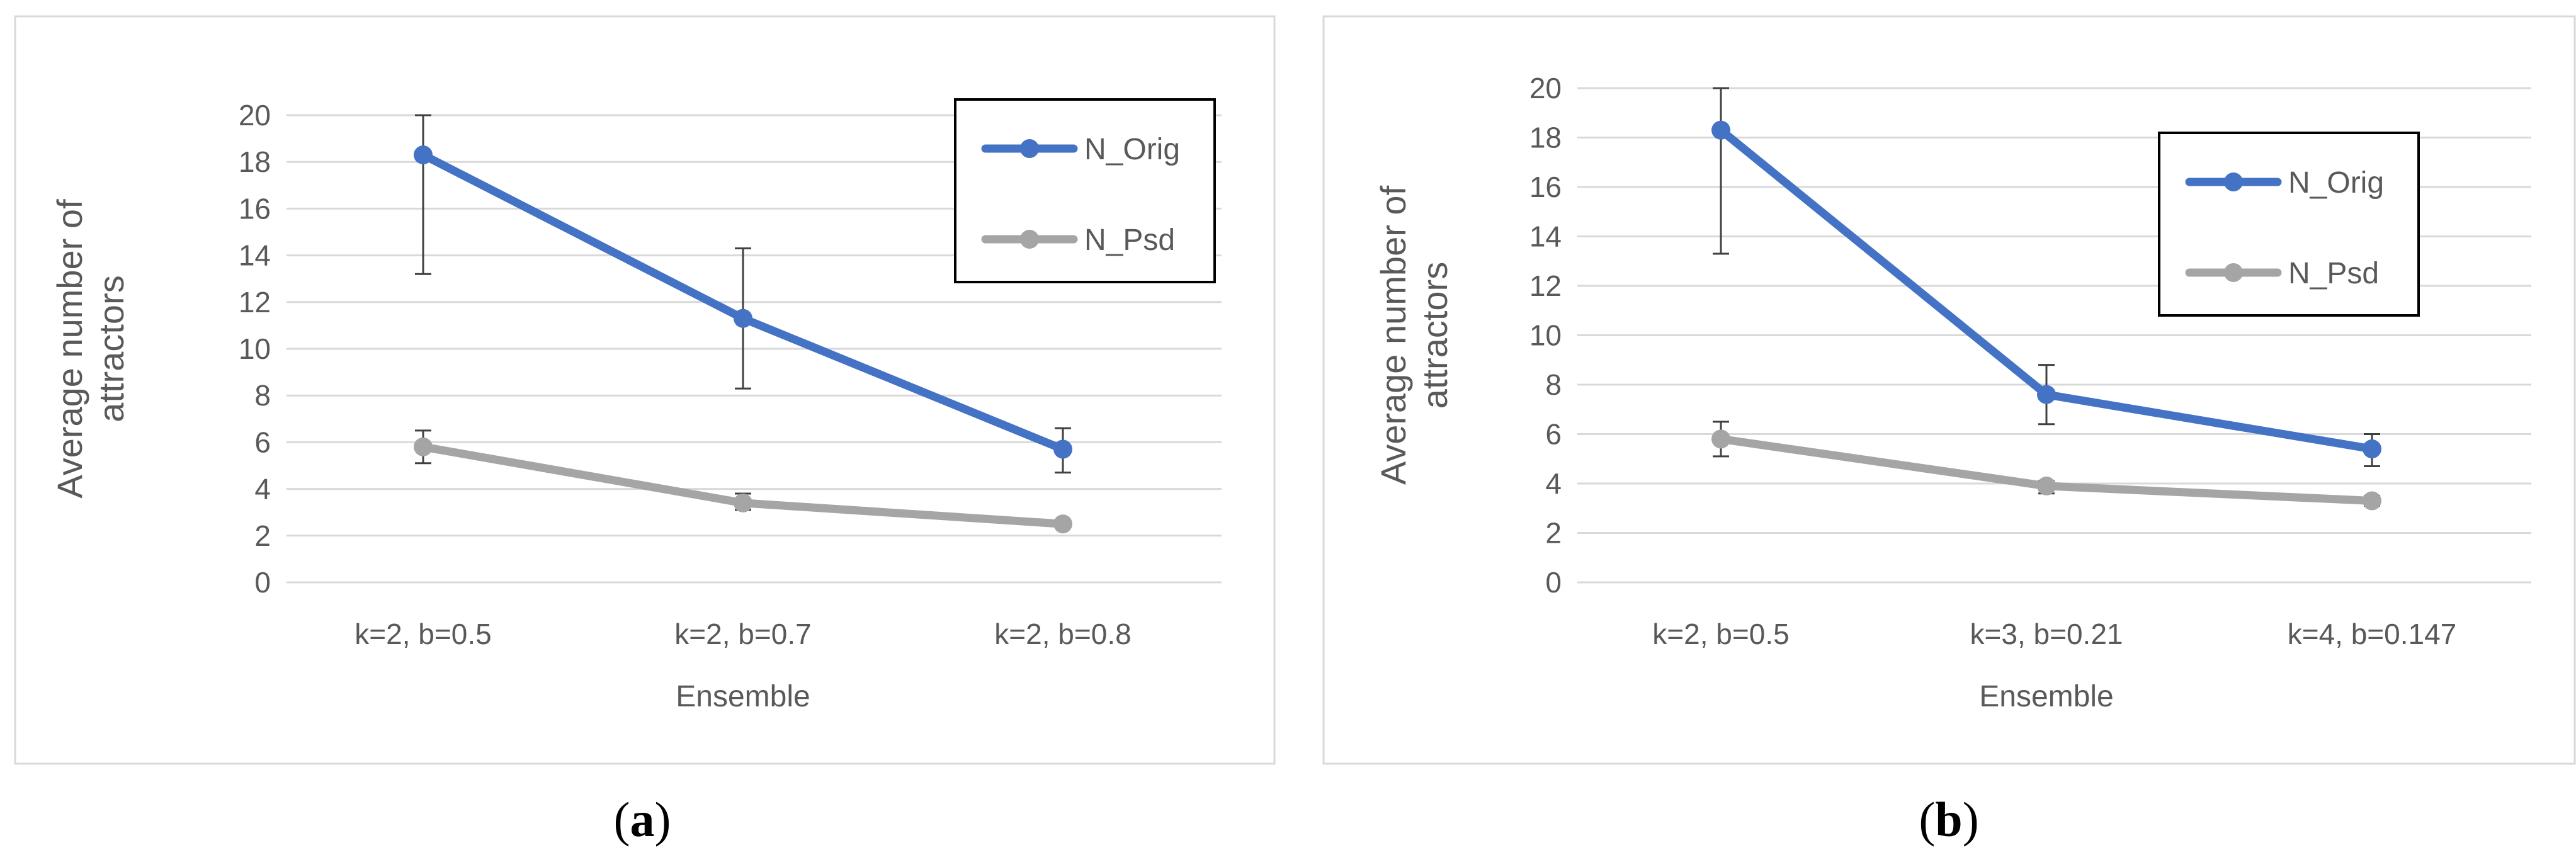 Image resolution: width=2576 pixels, height=860 pixels. What do you see at coordinates (2372, 634) in the screenshot?
I see `x-tick-label: k=4, b=0.147` at bounding box center [2372, 634].